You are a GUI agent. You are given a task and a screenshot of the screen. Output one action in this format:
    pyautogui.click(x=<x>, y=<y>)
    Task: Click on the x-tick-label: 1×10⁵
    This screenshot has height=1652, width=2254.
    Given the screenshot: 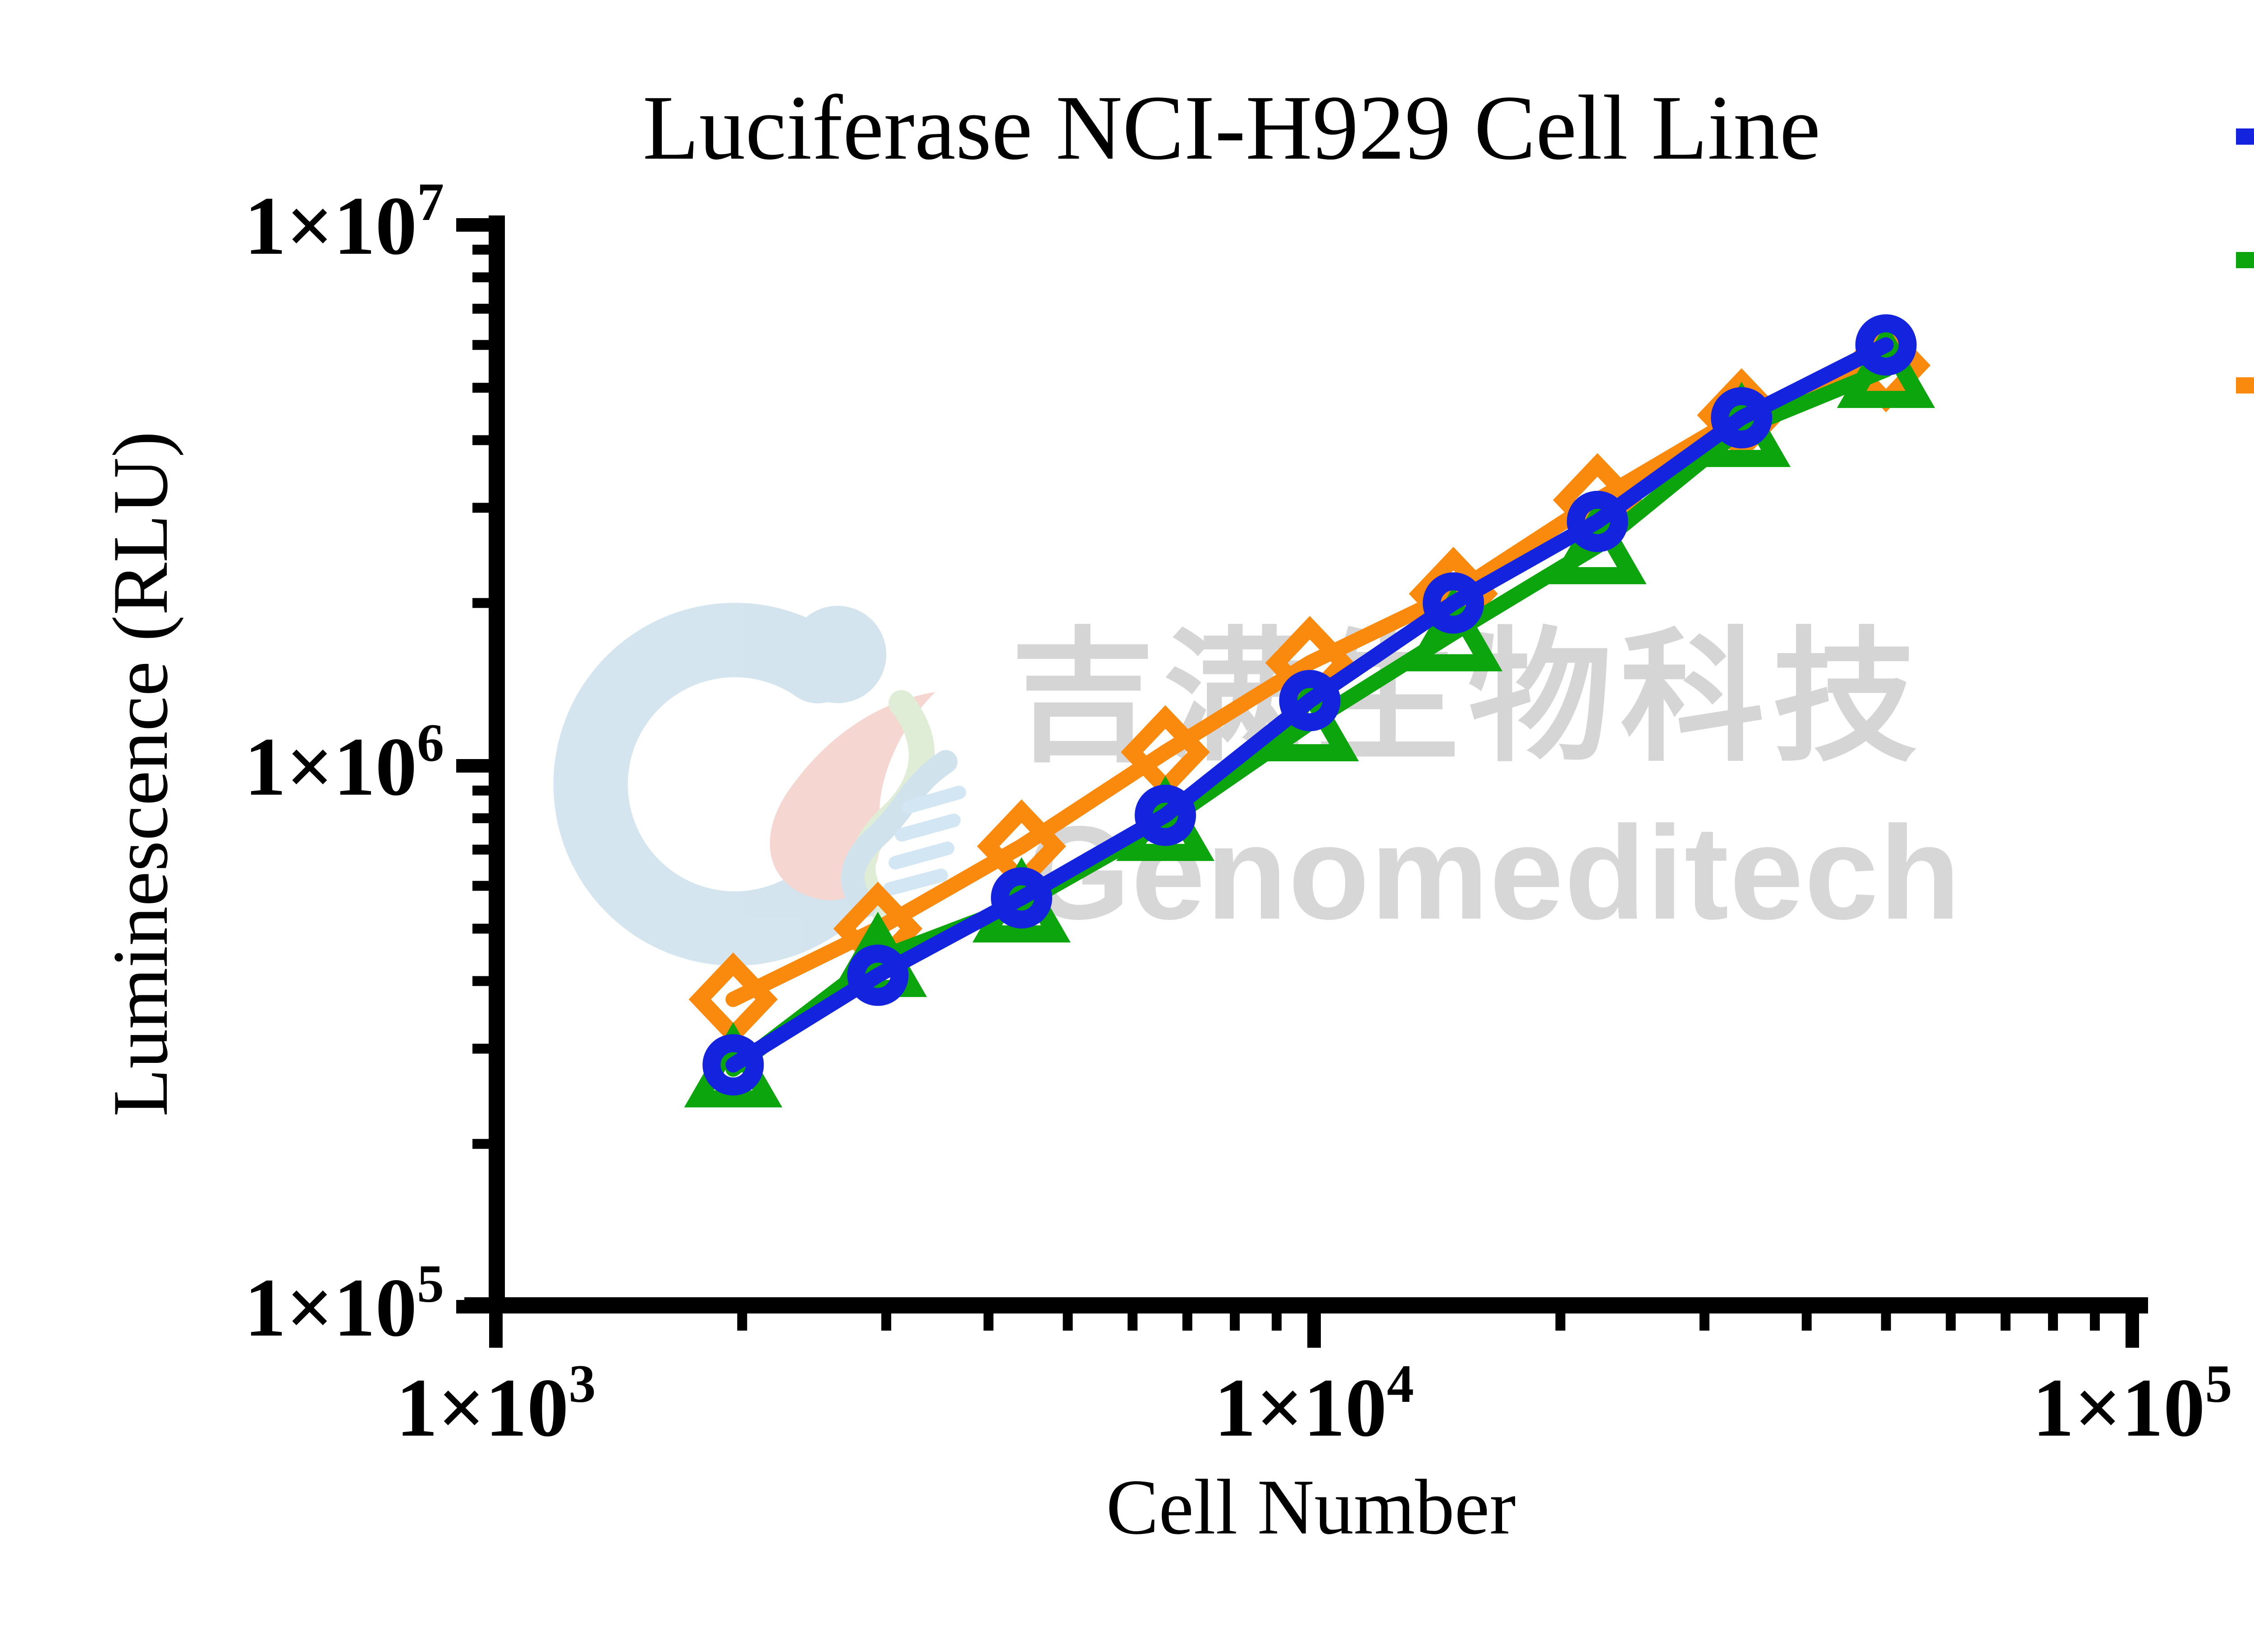 What is the action you would take?
    pyautogui.click(x=2132, y=1404)
    